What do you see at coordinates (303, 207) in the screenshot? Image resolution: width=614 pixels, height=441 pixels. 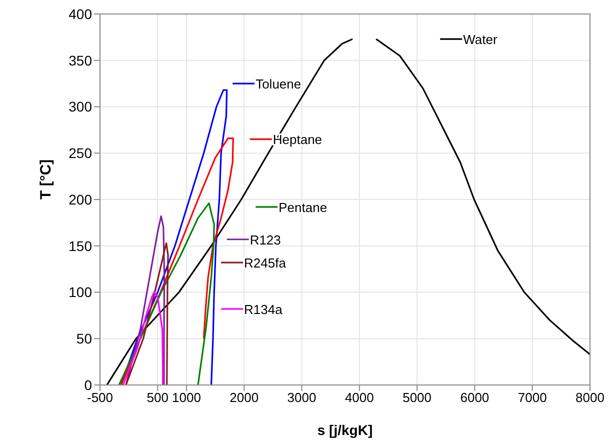 I see `legend-label: Pentane` at bounding box center [303, 207].